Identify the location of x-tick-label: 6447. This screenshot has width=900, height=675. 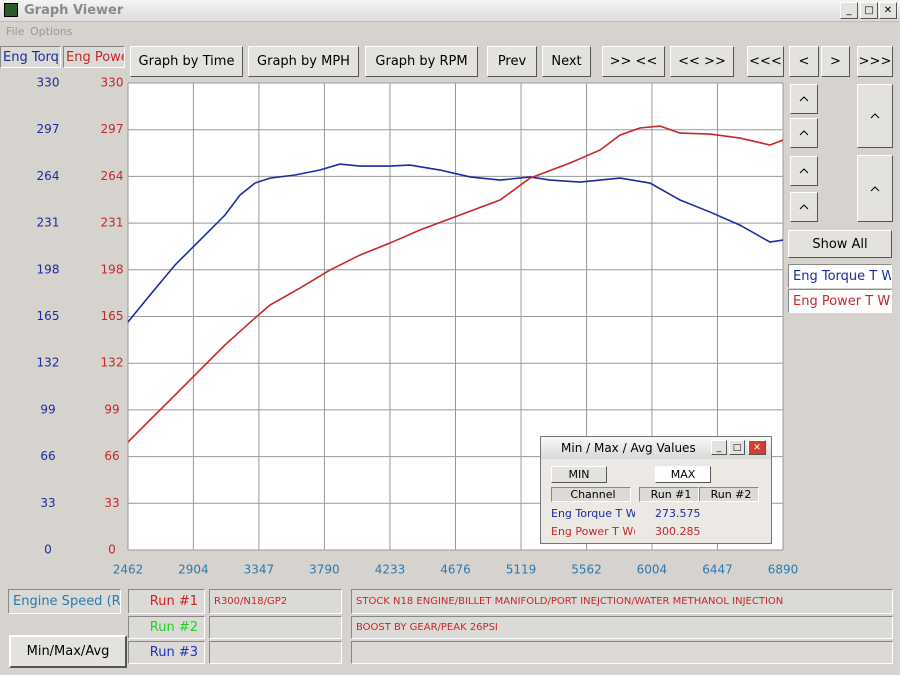
(717, 570).